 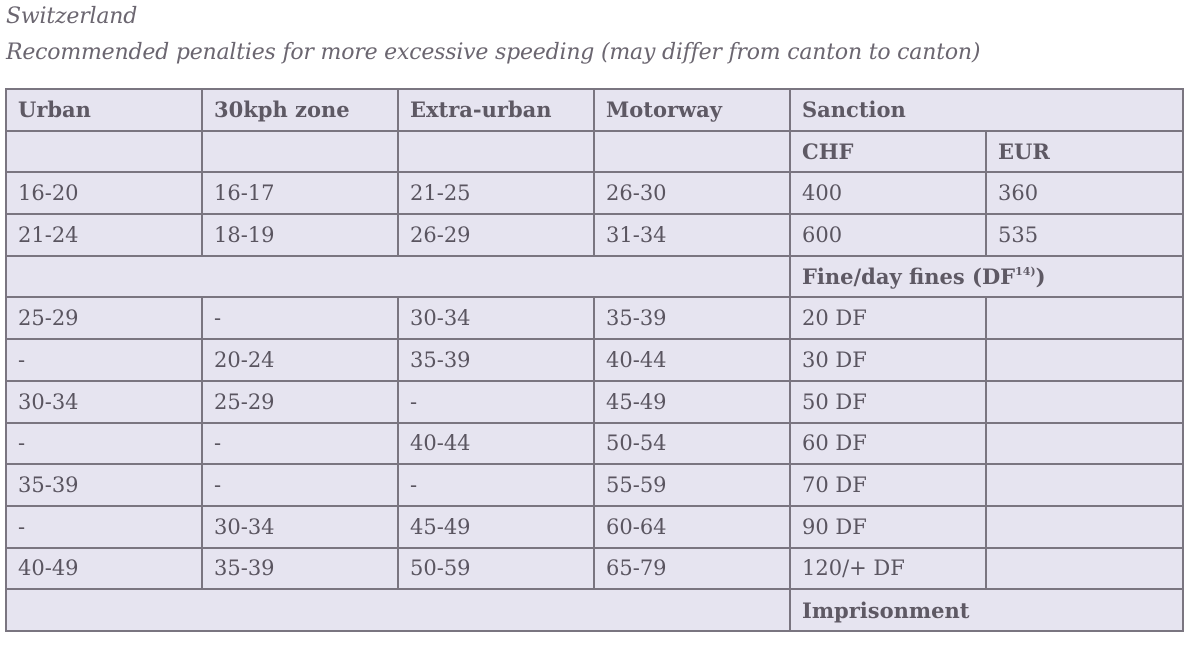 I want to click on cell-sanction: 30 DF, so click(x=888, y=360).